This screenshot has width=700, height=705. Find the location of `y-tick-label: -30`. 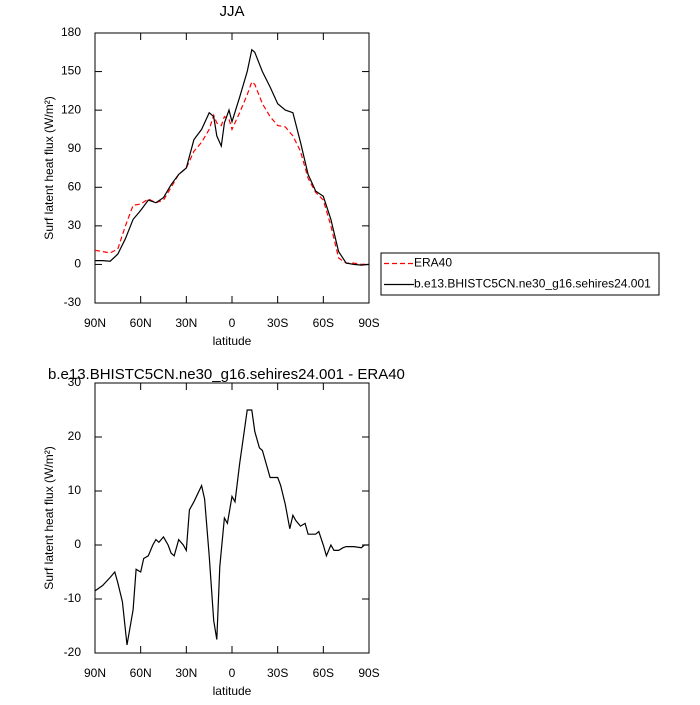

y-tick-label: -30 is located at coordinates (73, 302).